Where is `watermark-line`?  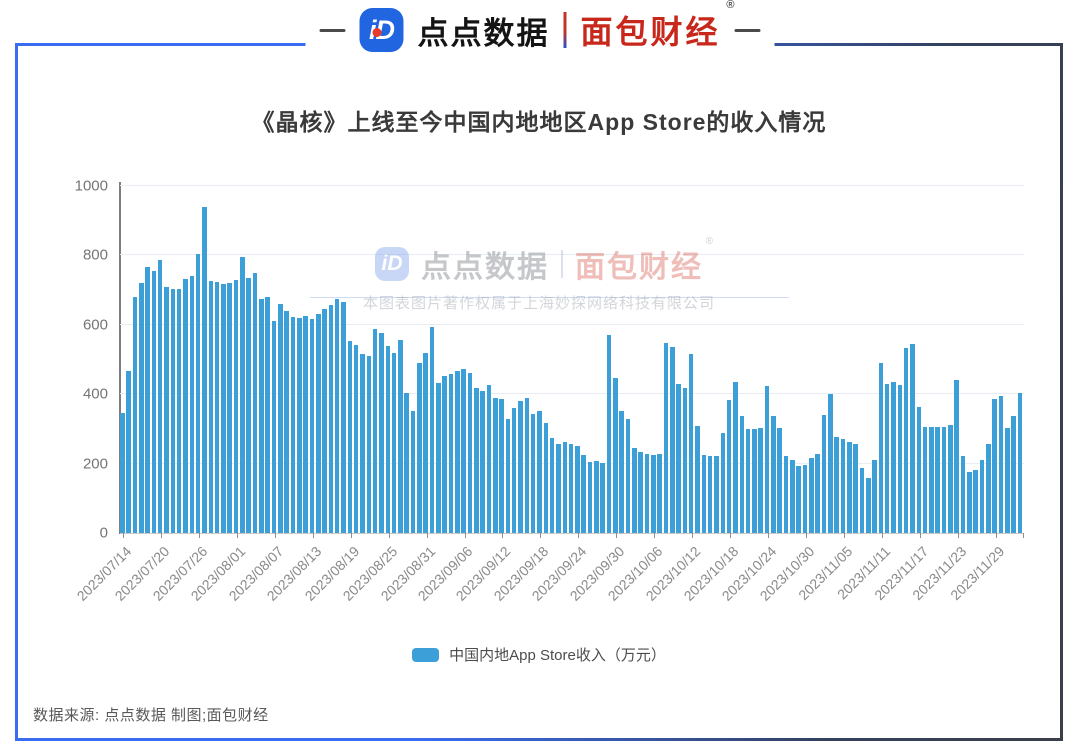 watermark-line is located at coordinates (549, 297).